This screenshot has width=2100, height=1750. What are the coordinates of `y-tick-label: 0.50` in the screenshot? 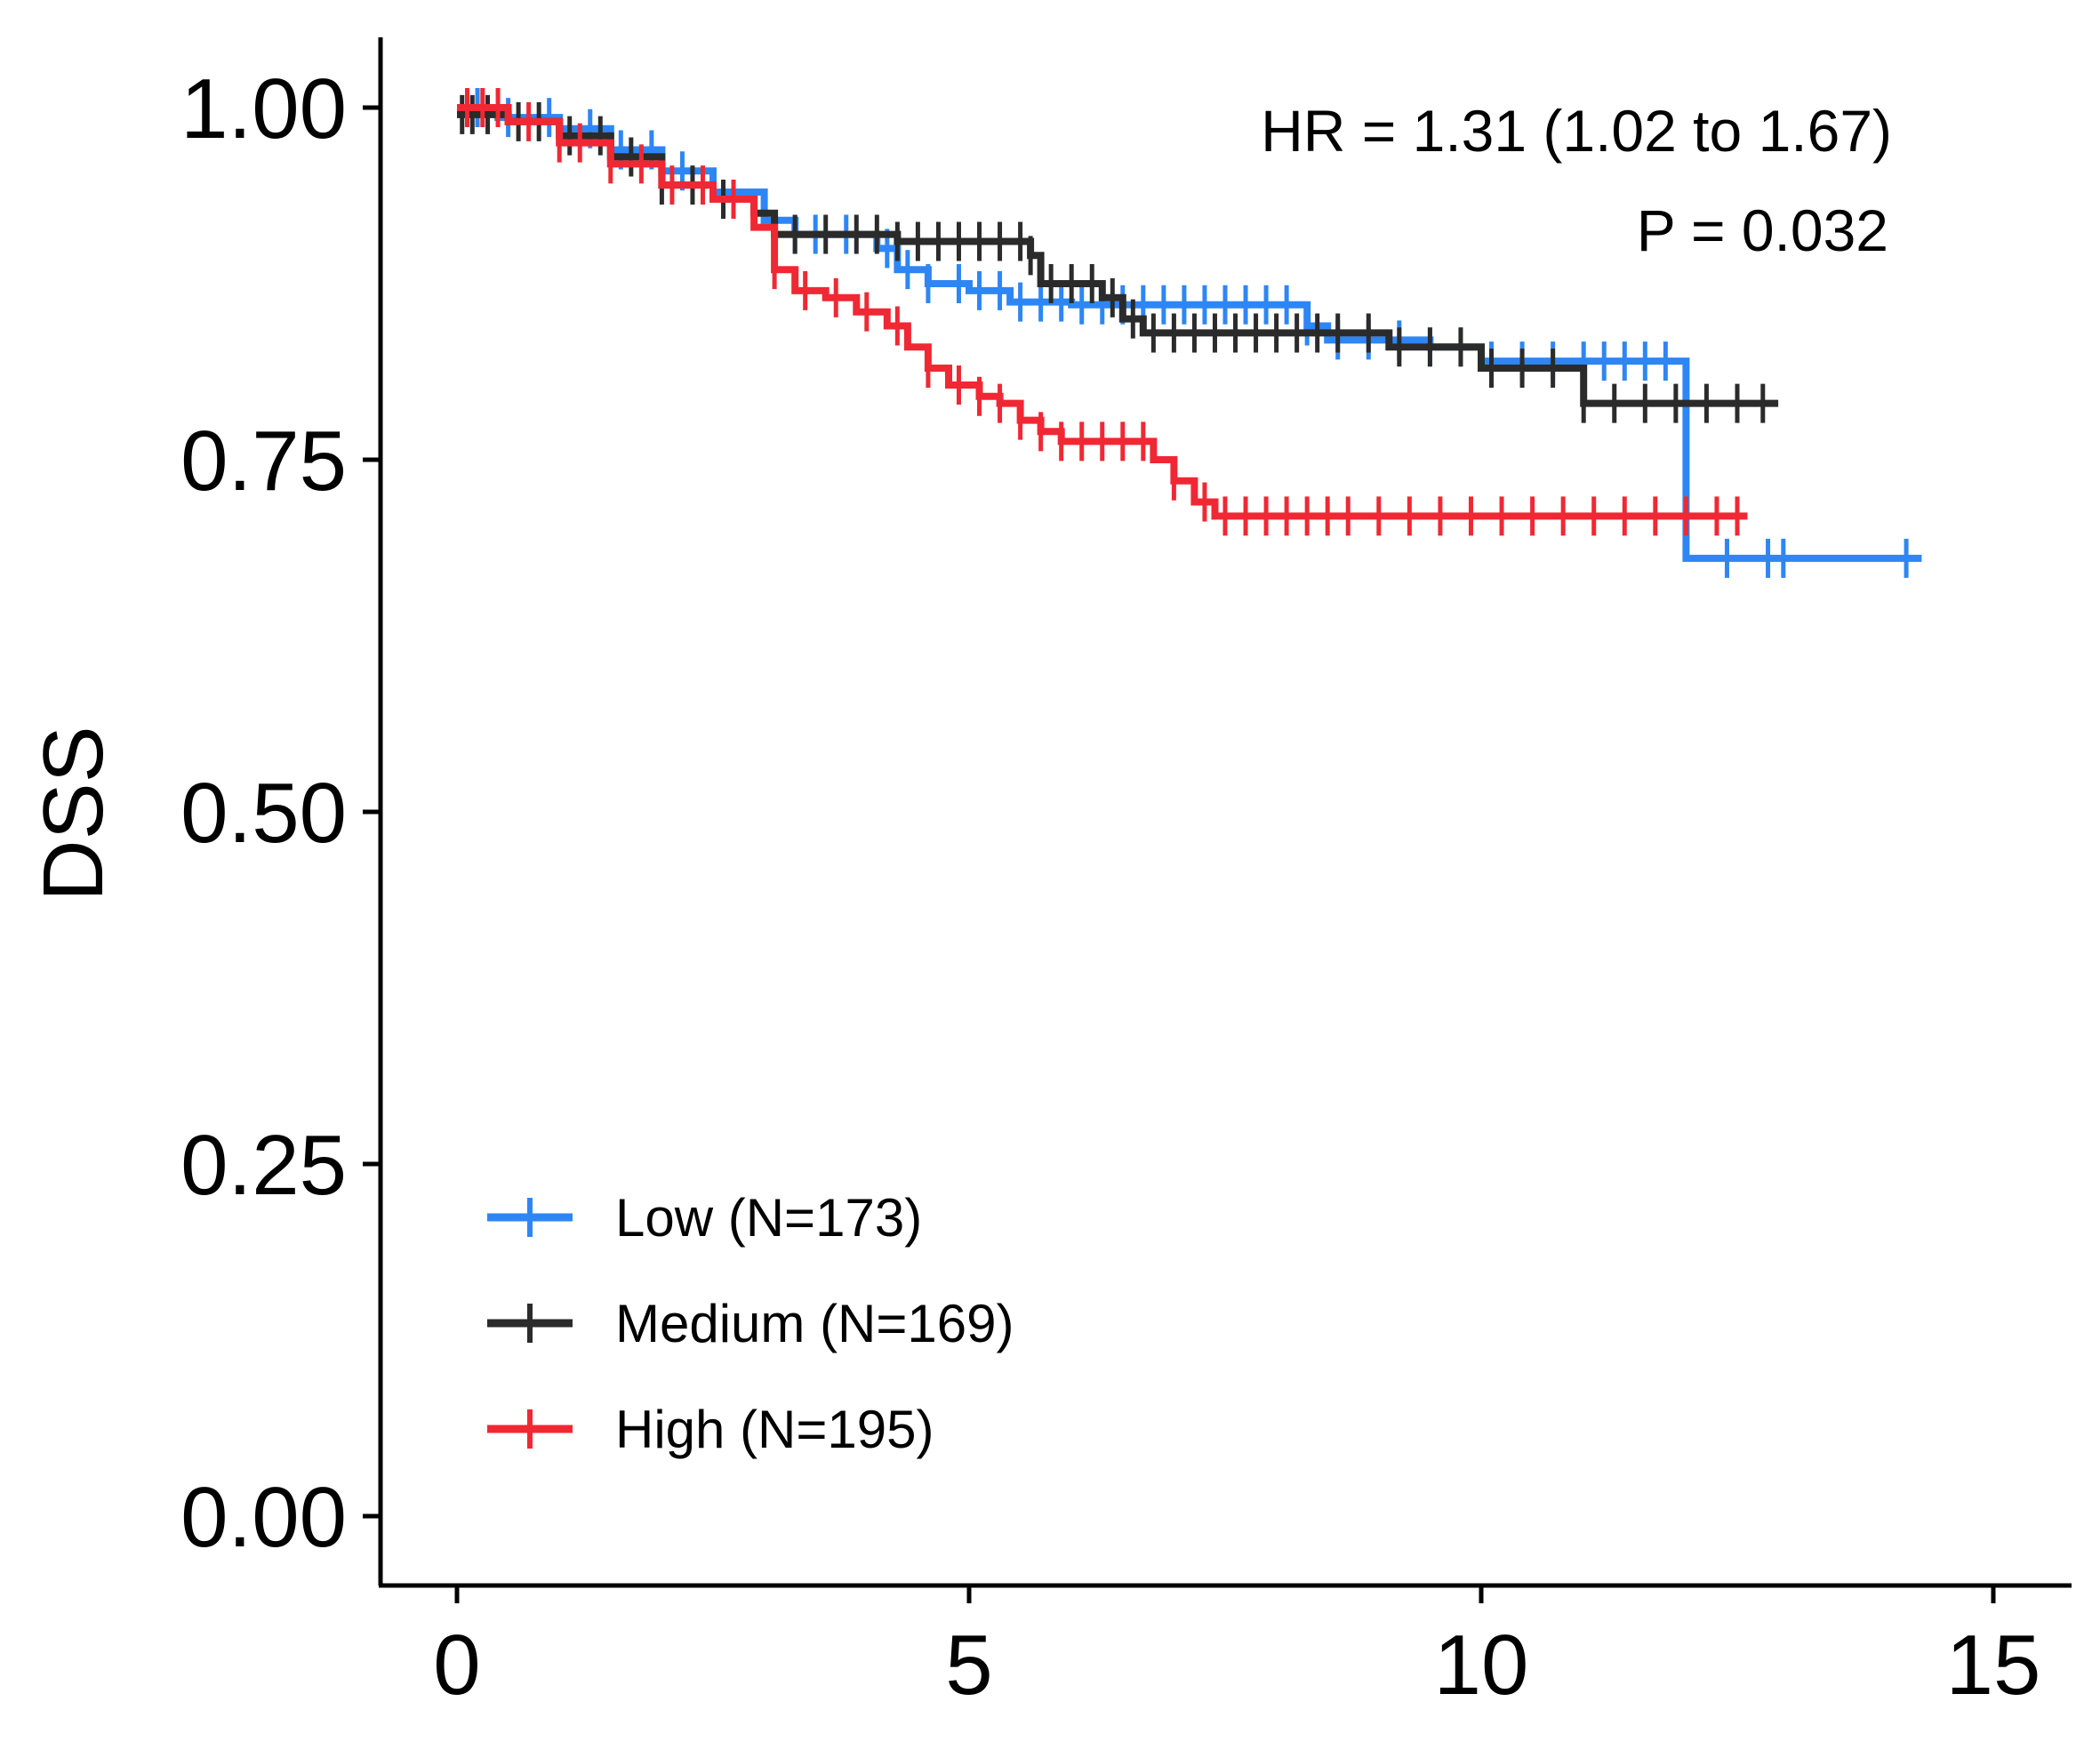 It's located at (264, 813).